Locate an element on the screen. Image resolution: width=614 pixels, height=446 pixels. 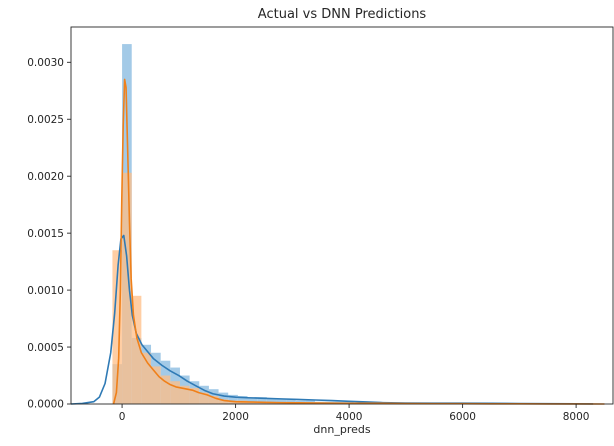
x-tick-label: 4000 is located at coordinates (349, 417).